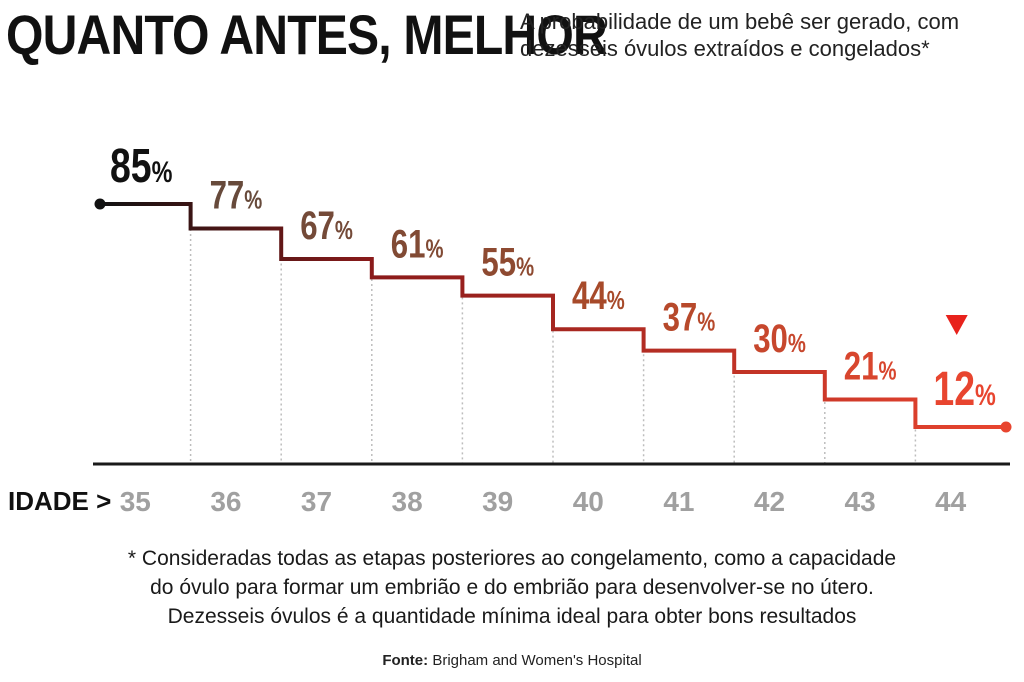 The height and width of the screenshot is (682, 1024). Describe the element at coordinates (236, 195) in the screenshot. I see `data-label: 77%` at that location.